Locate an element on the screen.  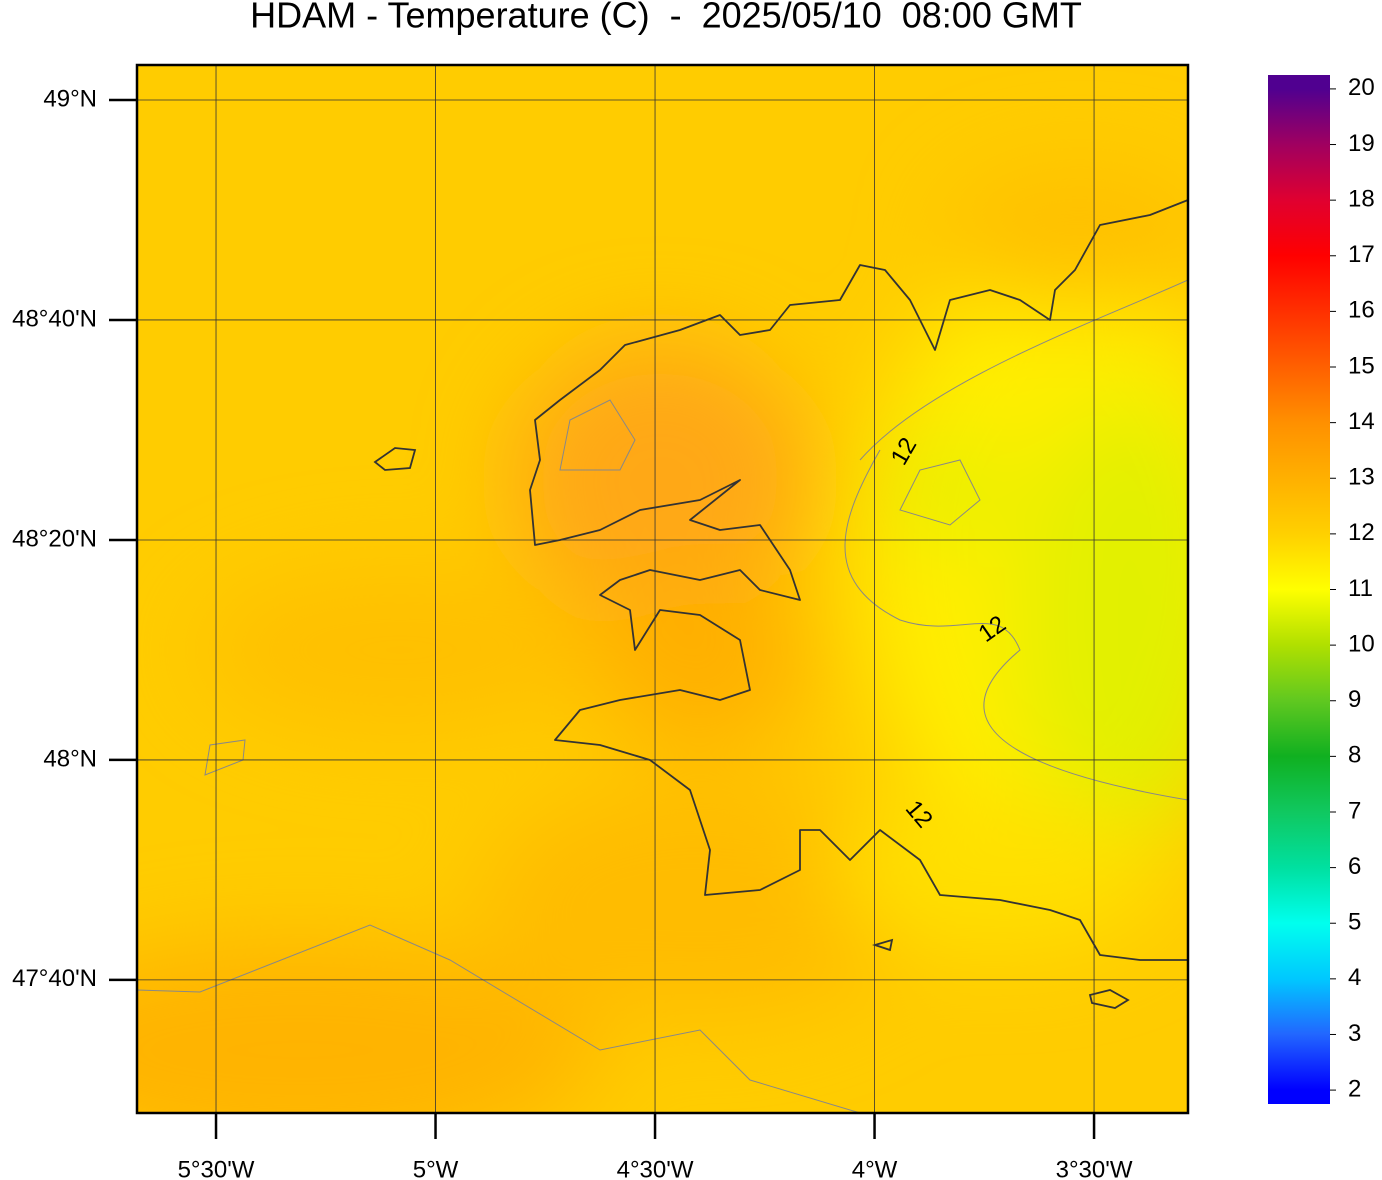
x-tick-label: 5°W is located at coordinates (436, 1168).